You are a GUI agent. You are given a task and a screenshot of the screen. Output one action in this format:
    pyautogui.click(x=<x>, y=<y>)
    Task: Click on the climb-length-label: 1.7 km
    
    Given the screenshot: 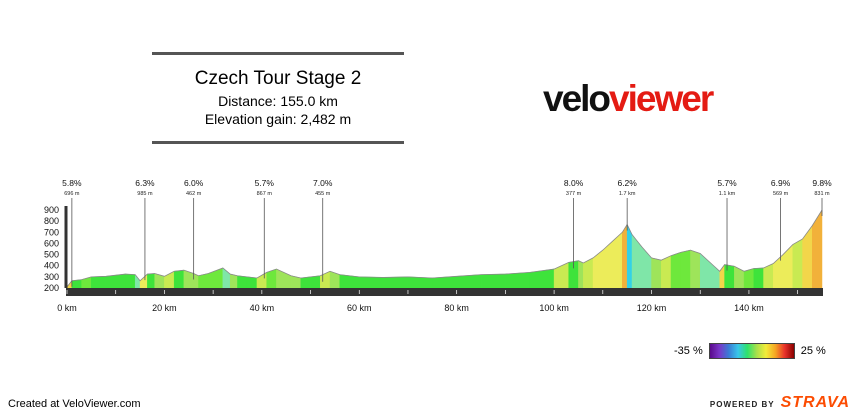 What is the action you would take?
    pyautogui.click(x=627, y=194)
    